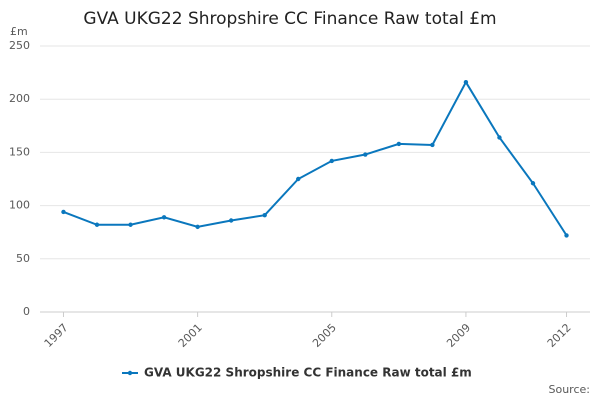 The height and width of the screenshot is (400, 600). Describe the element at coordinates (130, 373) in the screenshot. I see `legend-swatch-dot` at that location.